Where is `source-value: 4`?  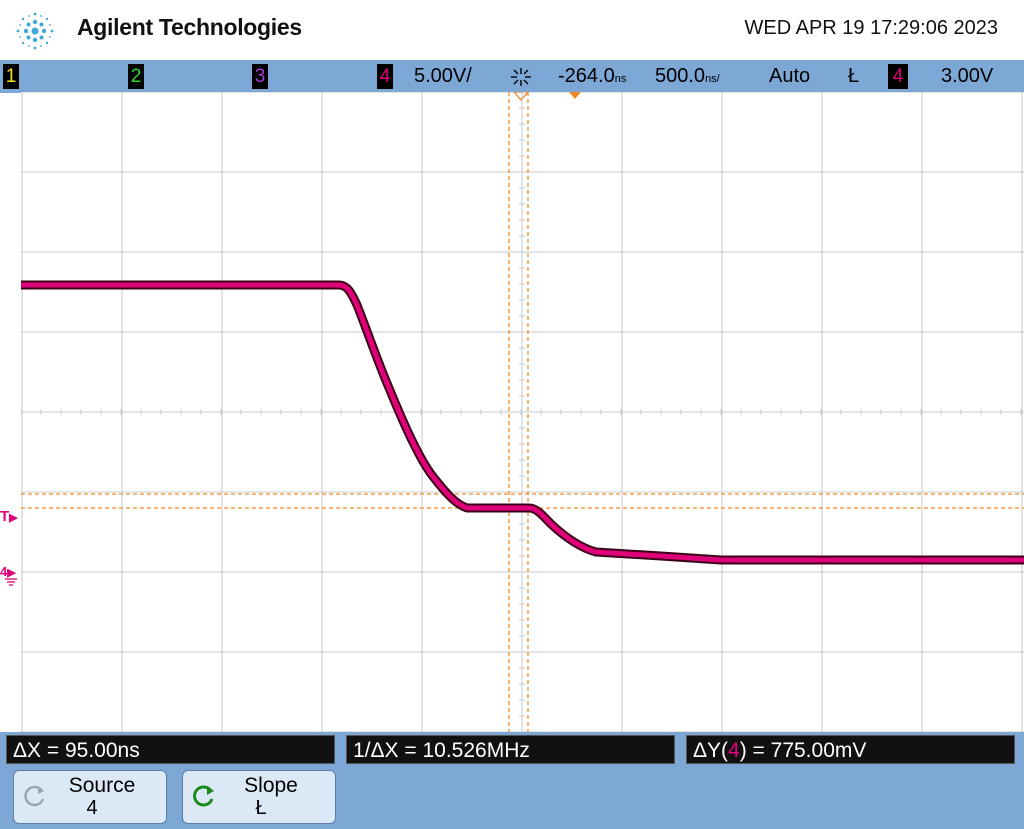
source-value: 4 is located at coordinates (92, 808).